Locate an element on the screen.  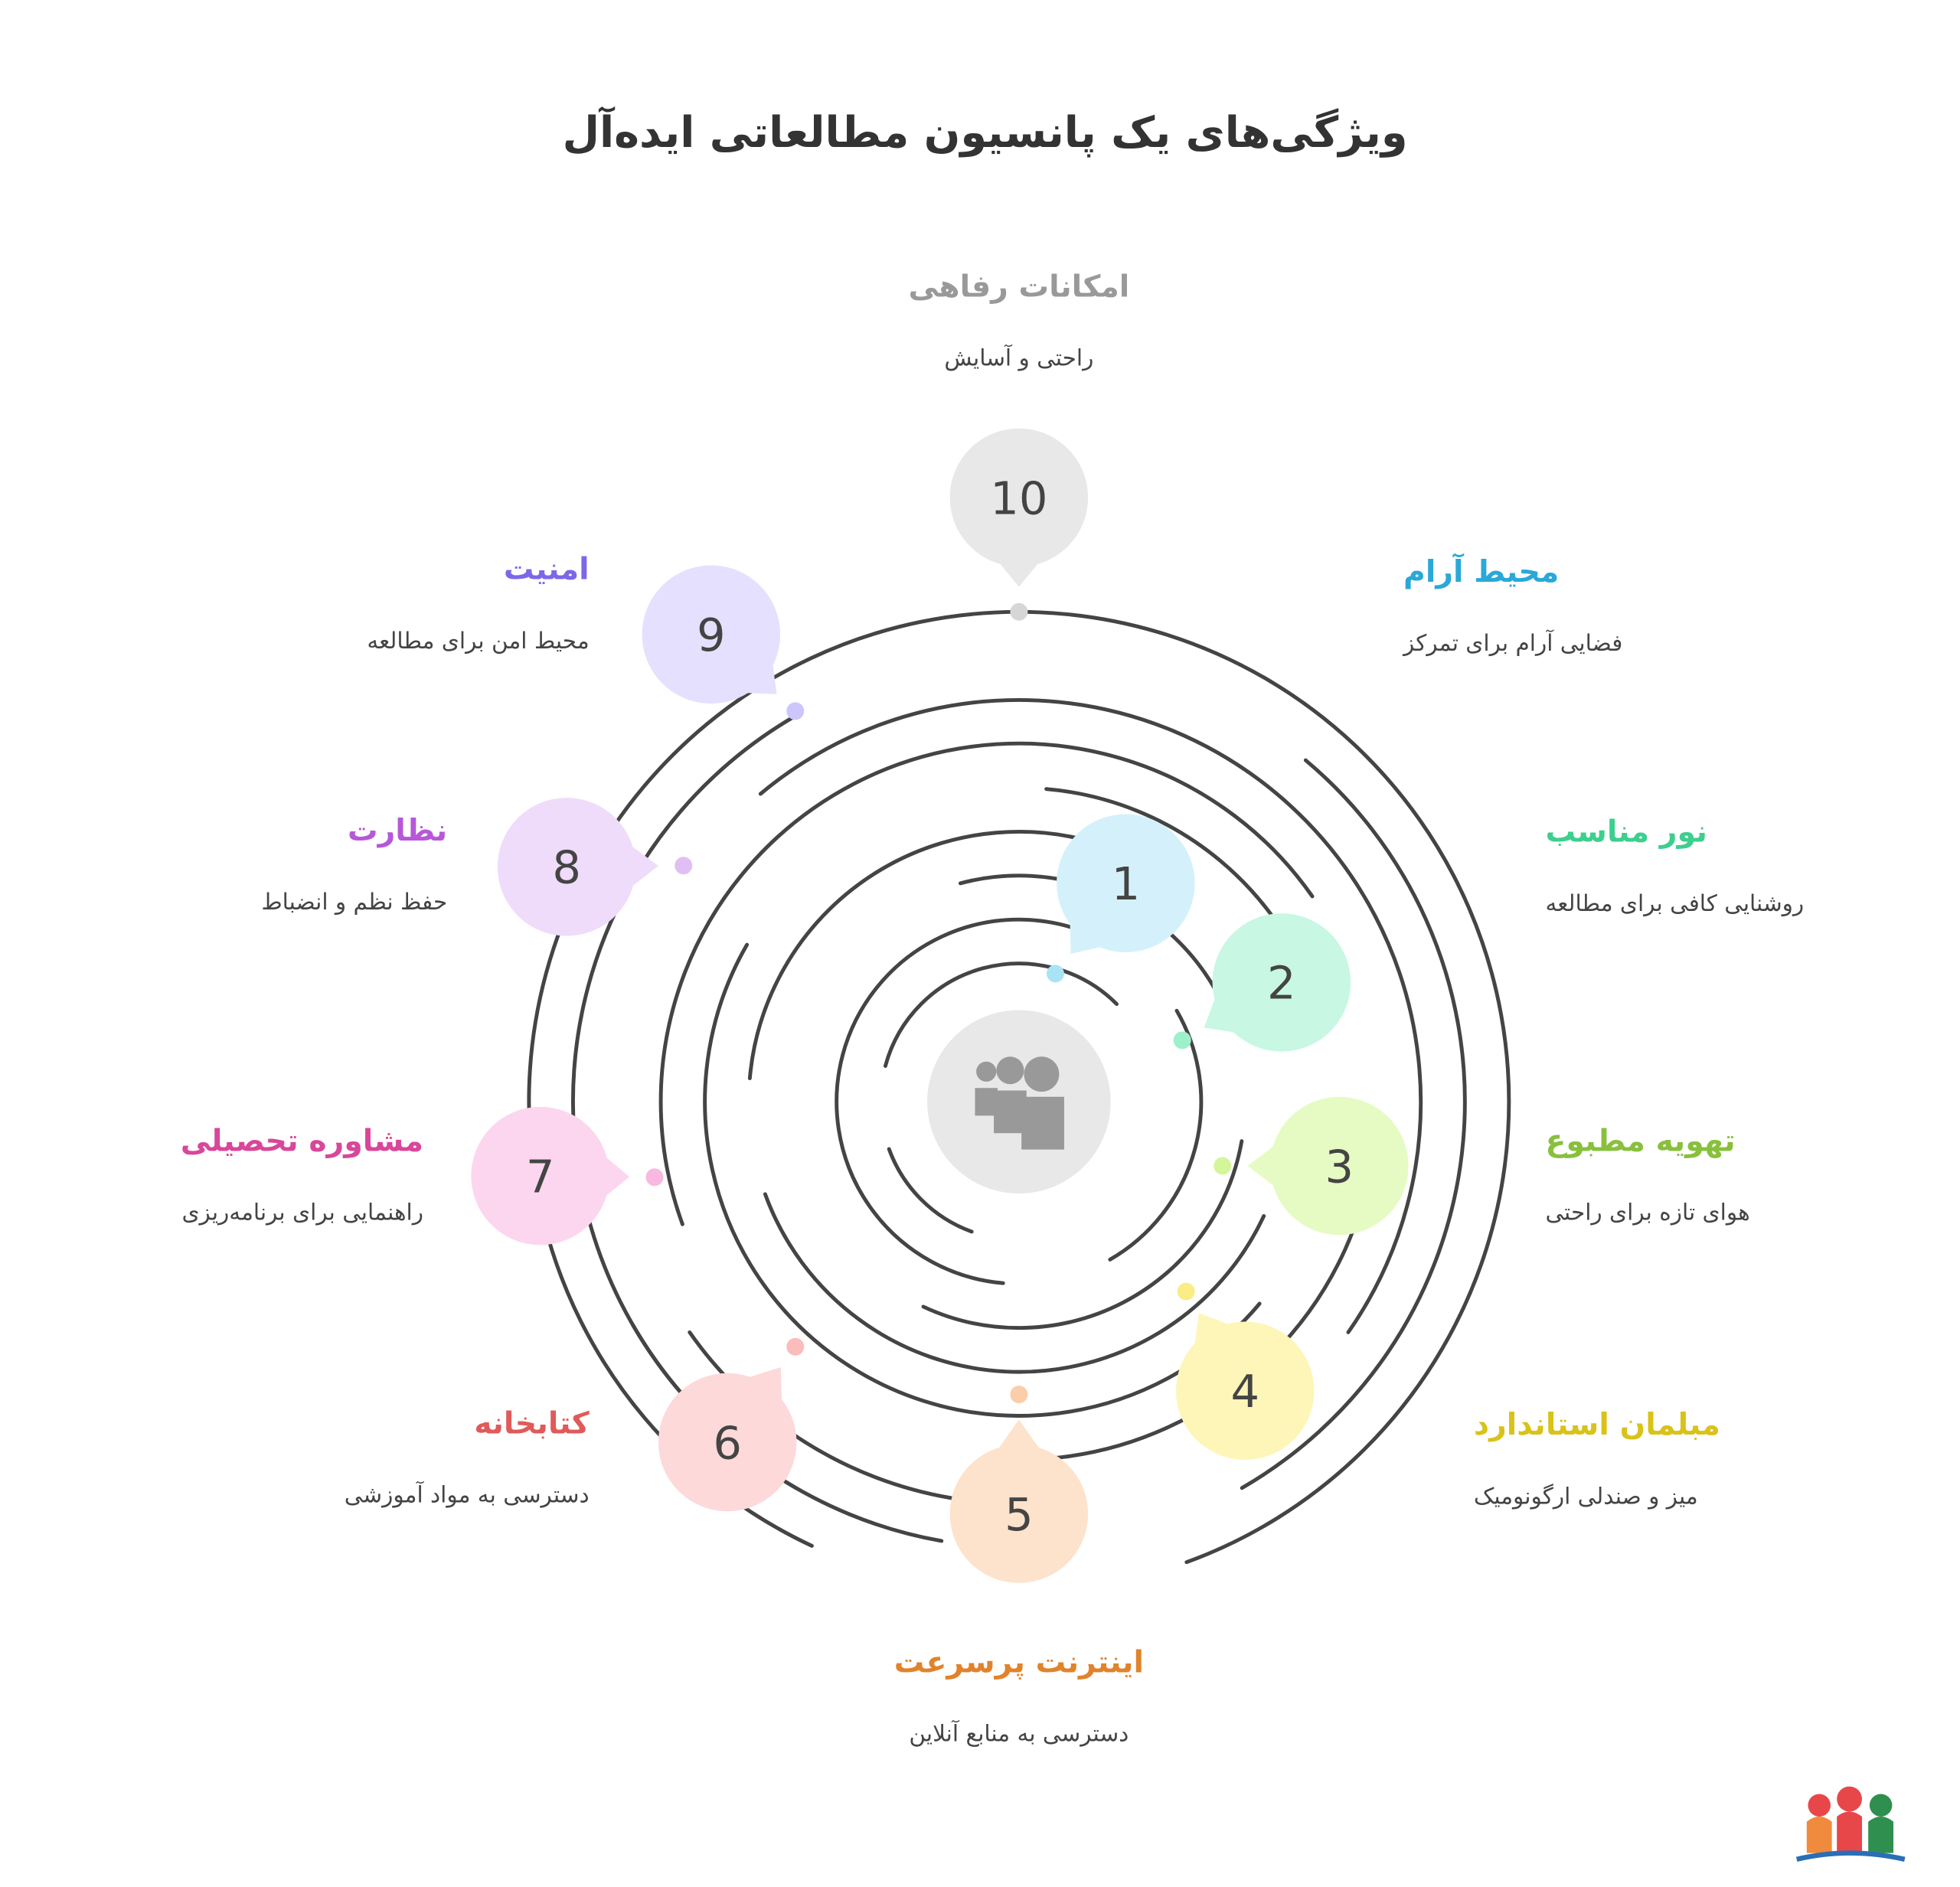
bubble-number: 1 is located at coordinates (1126, 883).